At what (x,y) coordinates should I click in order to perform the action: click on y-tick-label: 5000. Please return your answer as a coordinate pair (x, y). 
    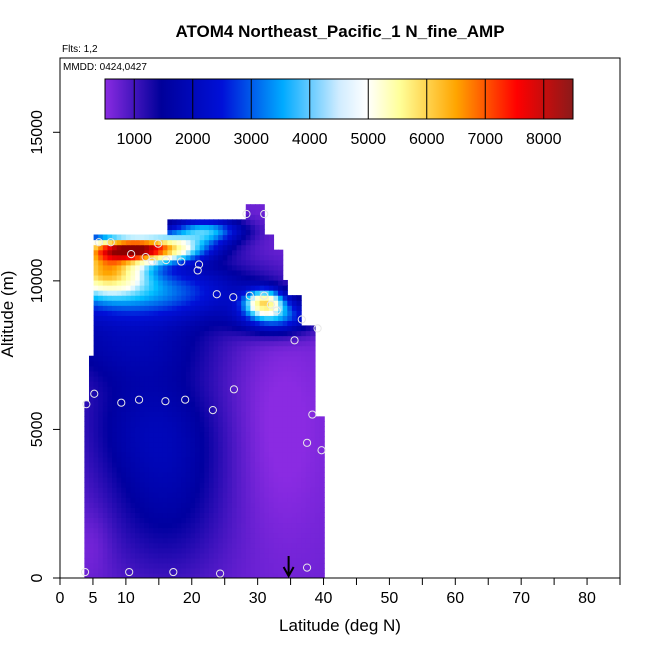
    Looking at the image, I should click on (37, 430).